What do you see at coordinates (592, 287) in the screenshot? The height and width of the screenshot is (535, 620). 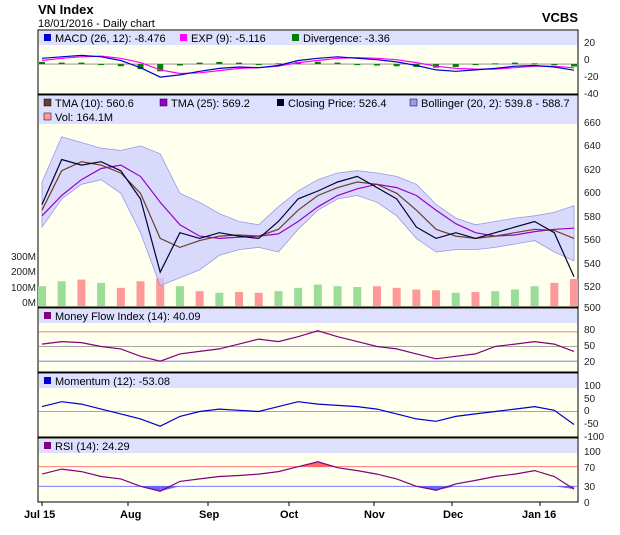 I see `price-tick-520: 520` at bounding box center [592, 287].